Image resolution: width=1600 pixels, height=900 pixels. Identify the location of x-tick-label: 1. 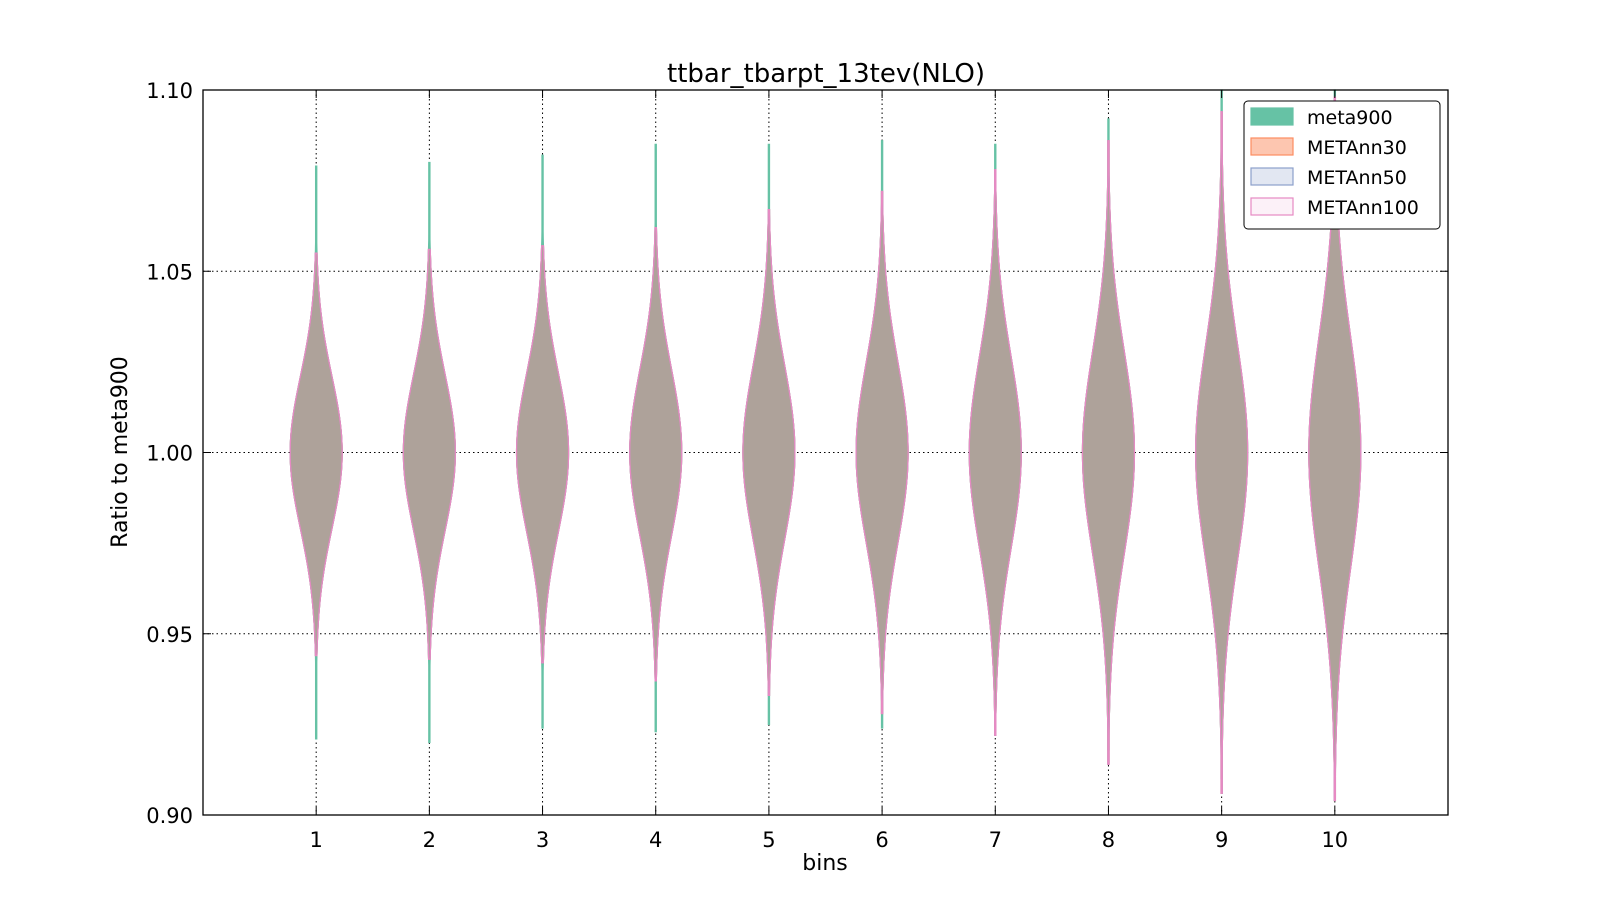
(315, 840).